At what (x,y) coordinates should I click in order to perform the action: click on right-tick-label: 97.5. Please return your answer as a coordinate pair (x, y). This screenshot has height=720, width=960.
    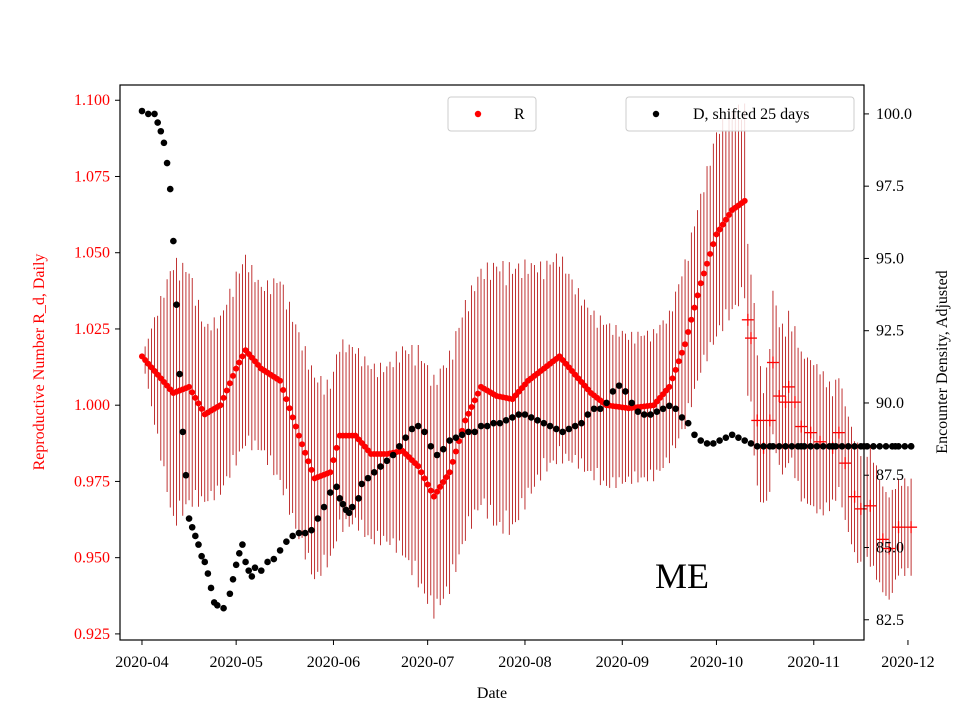
    Looking at the image, I should click on (890, 186).